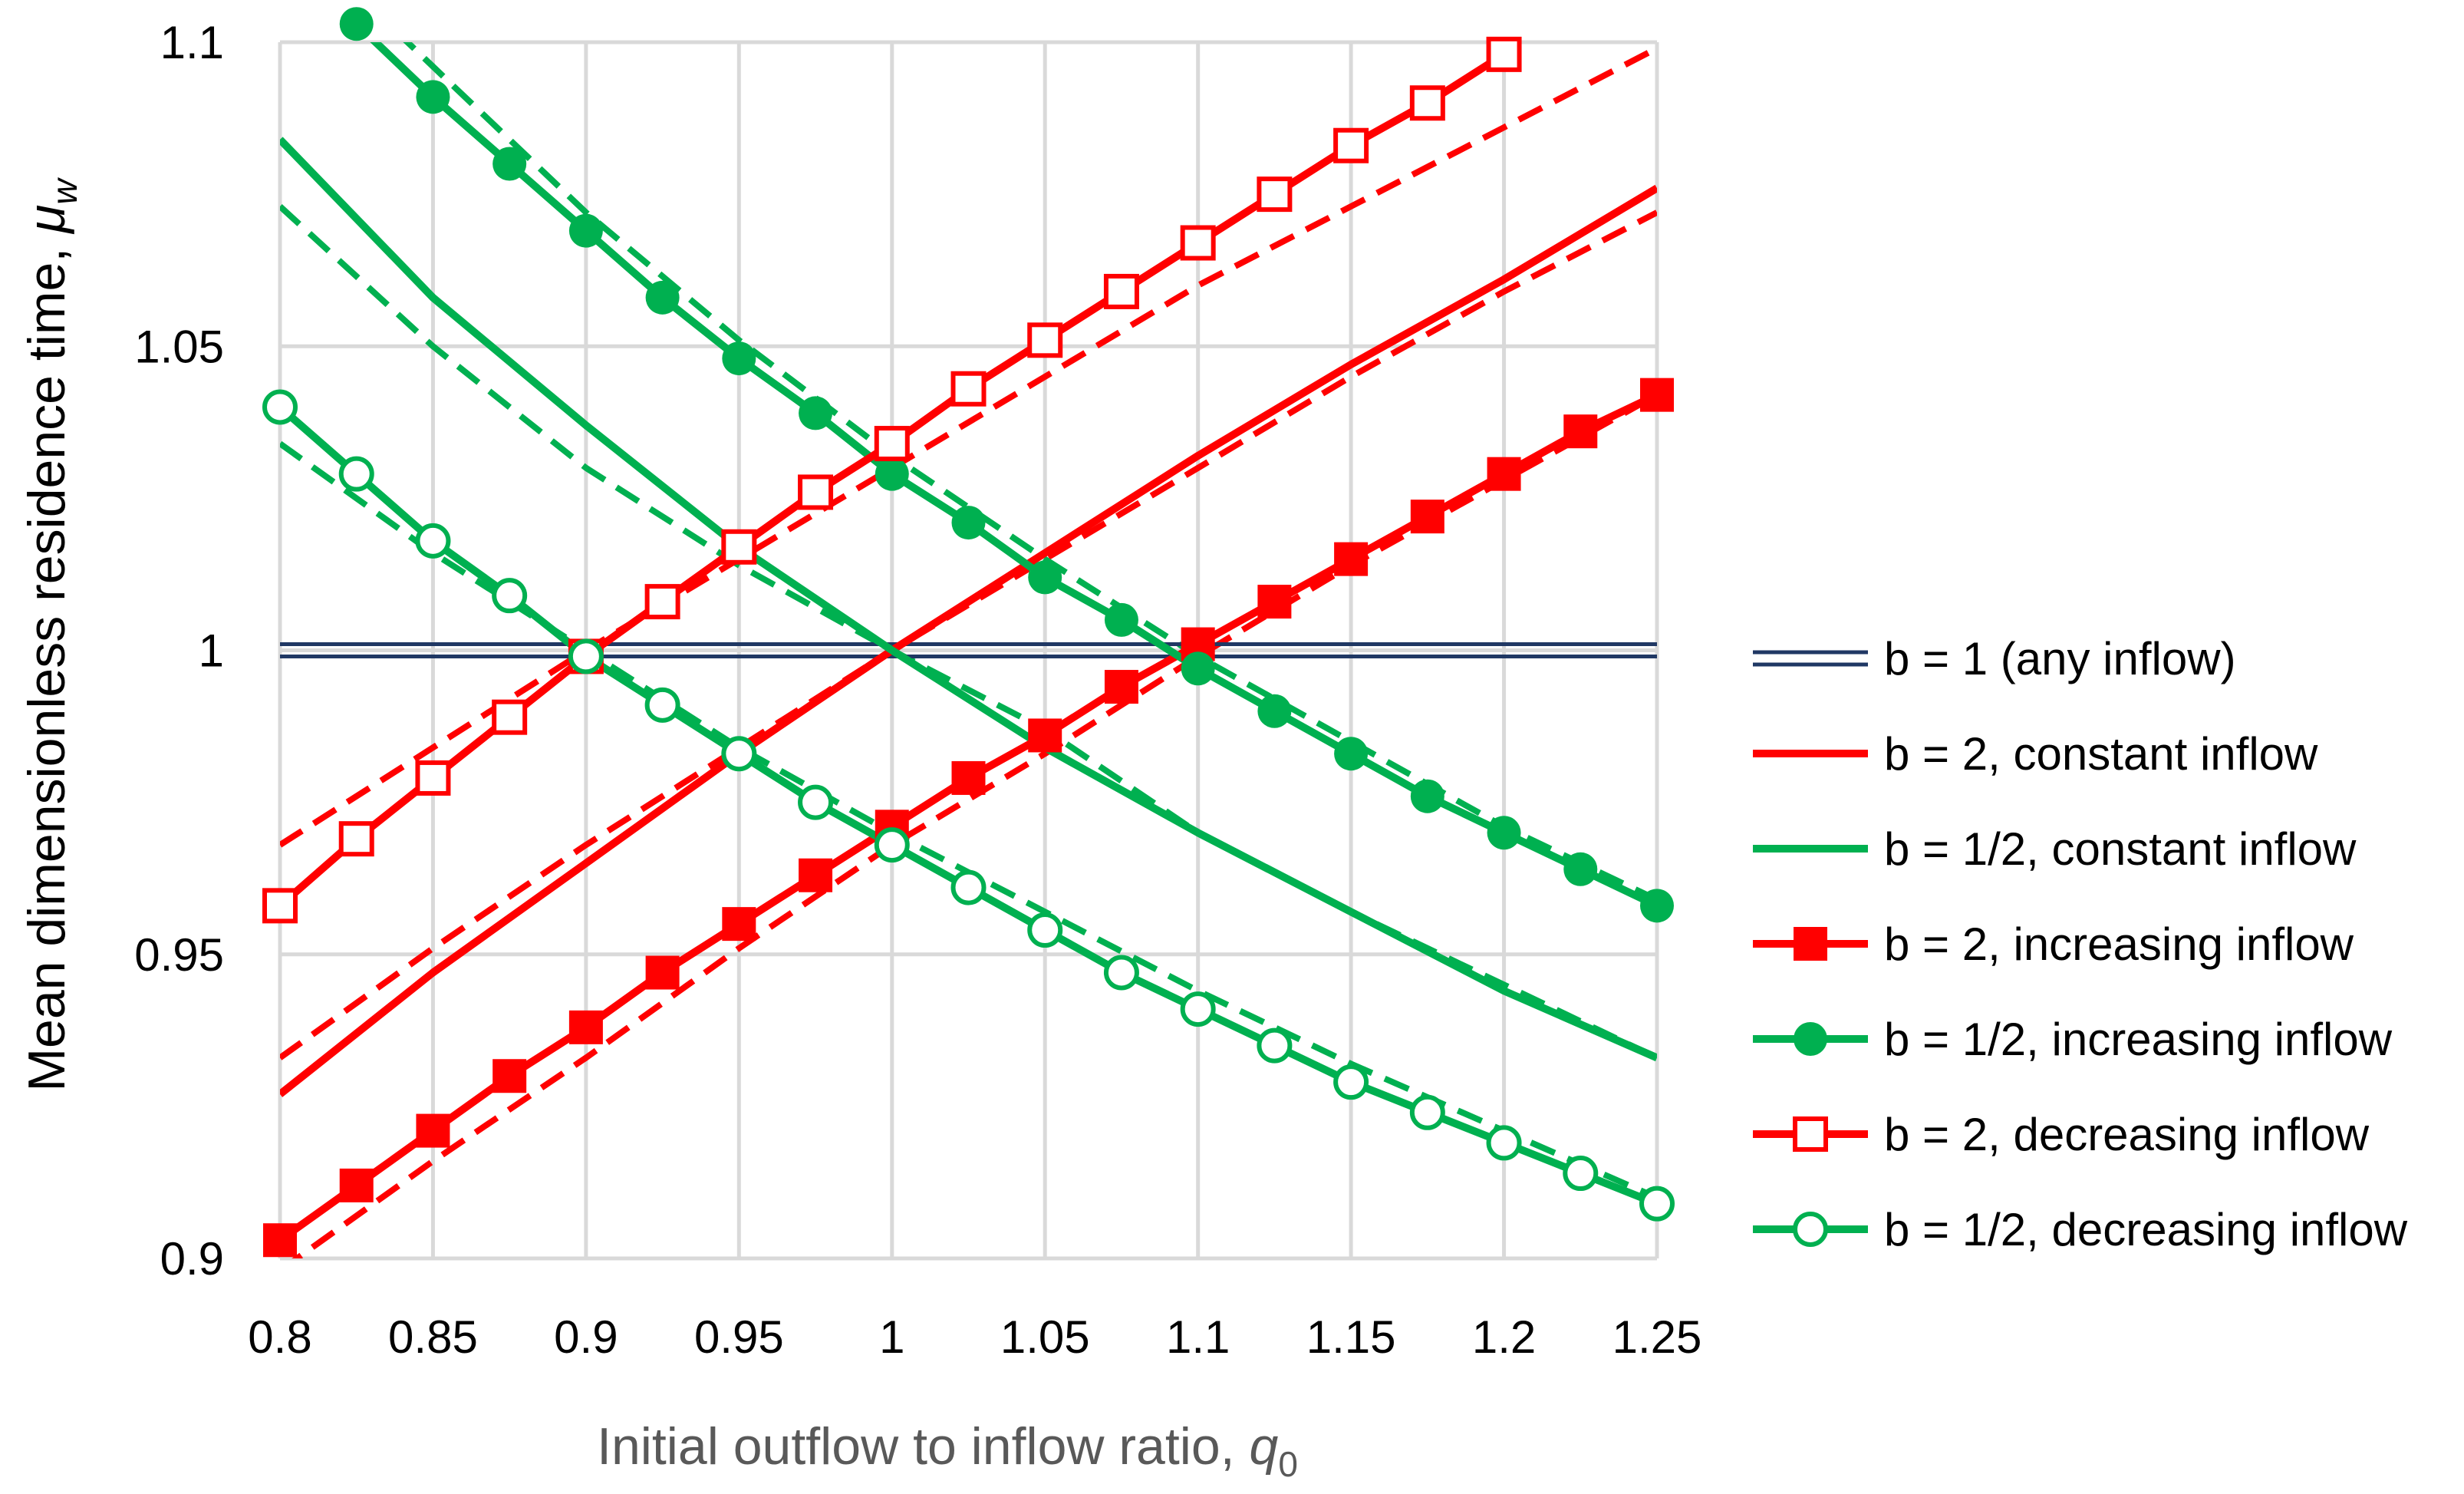 Image resolution: width=2464 pixels, height=1494 pixels. What do you see at coordinates (51, 634) in the screenshot?
I see `y-axis-label: Mean dimensionless residence time, μw` at bounding box center [51, 634].